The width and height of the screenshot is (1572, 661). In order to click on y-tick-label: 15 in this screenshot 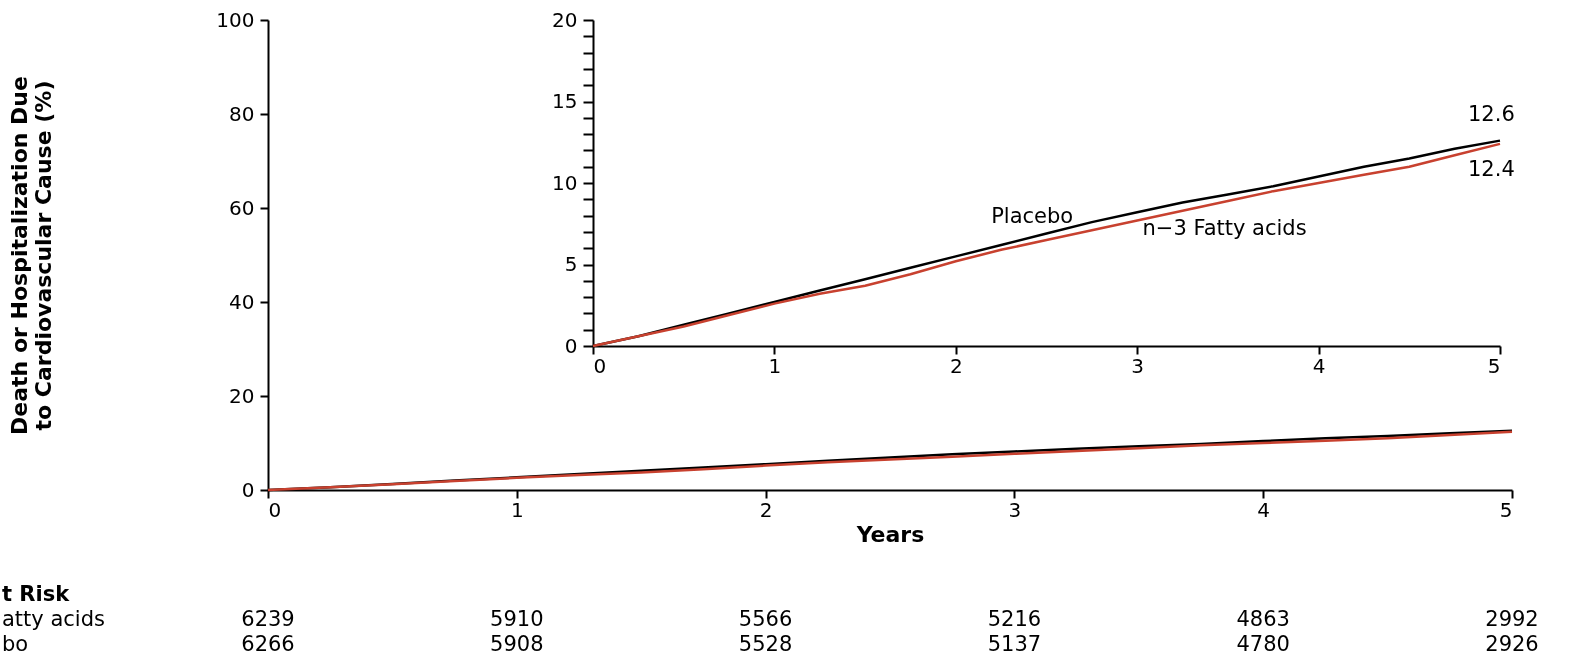, I will do `click(565, 101)`.